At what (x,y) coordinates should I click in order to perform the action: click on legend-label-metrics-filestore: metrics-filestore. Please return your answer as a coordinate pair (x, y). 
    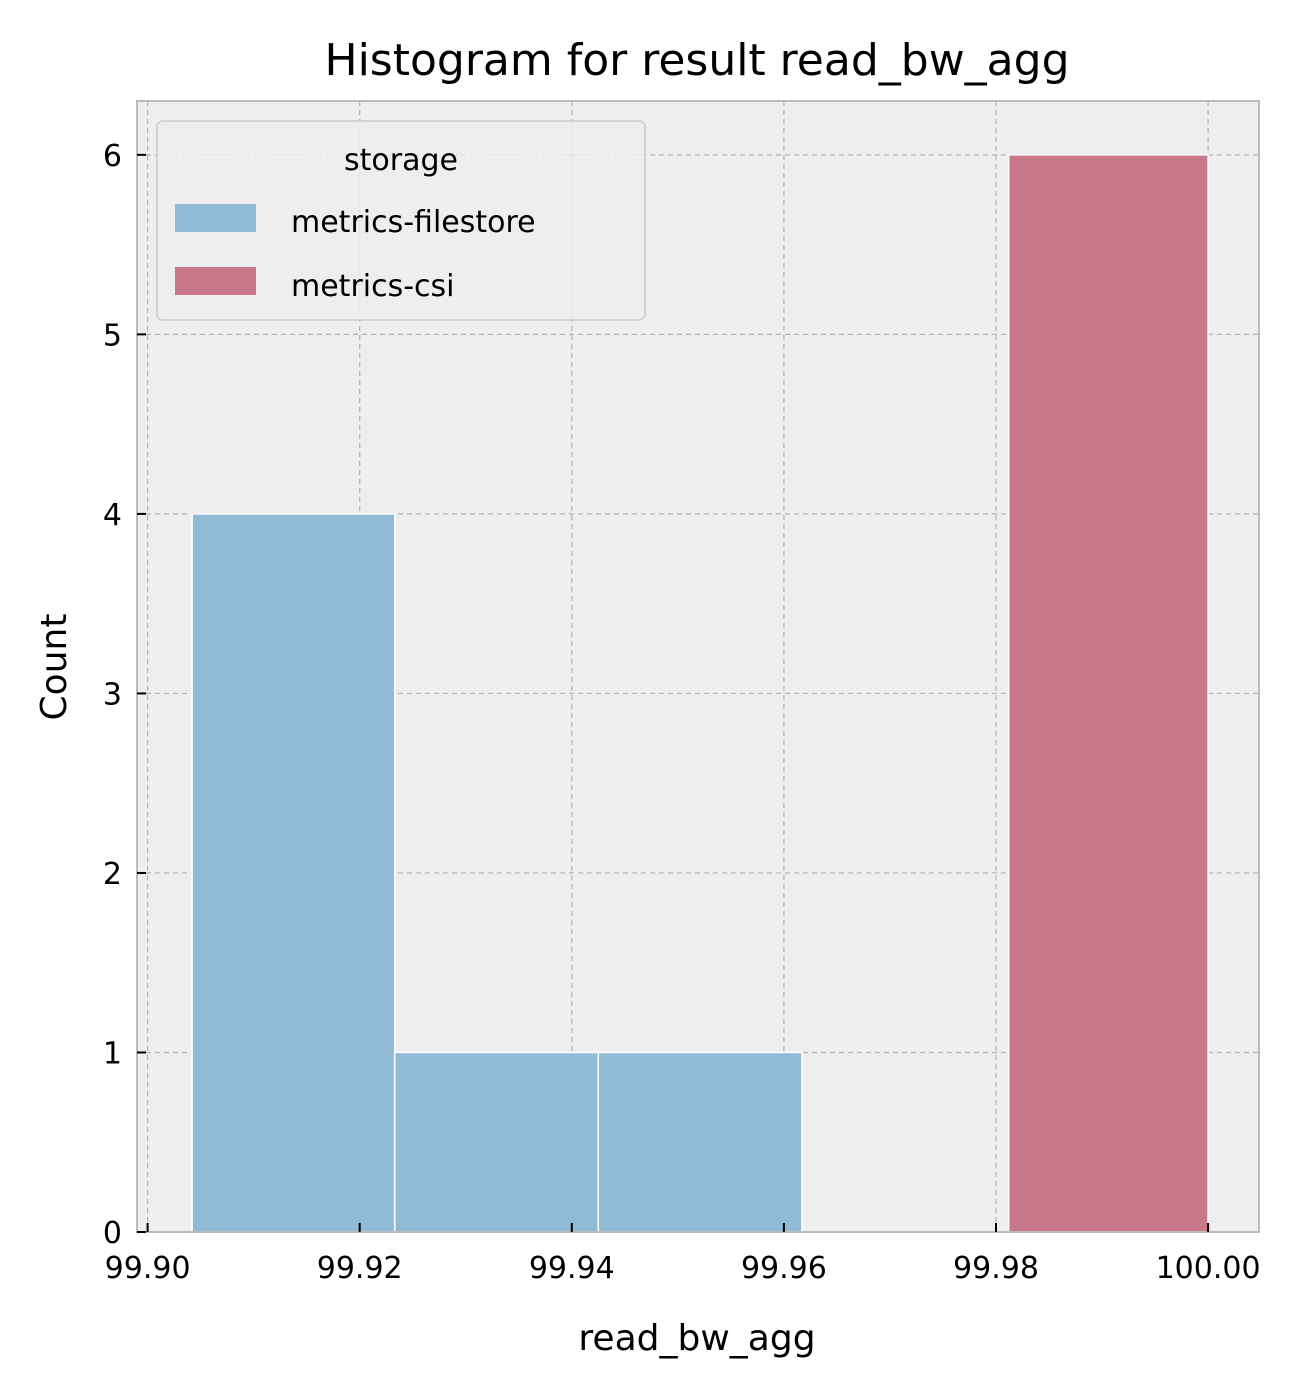
    Looking at the image, I should click on (413, 222).